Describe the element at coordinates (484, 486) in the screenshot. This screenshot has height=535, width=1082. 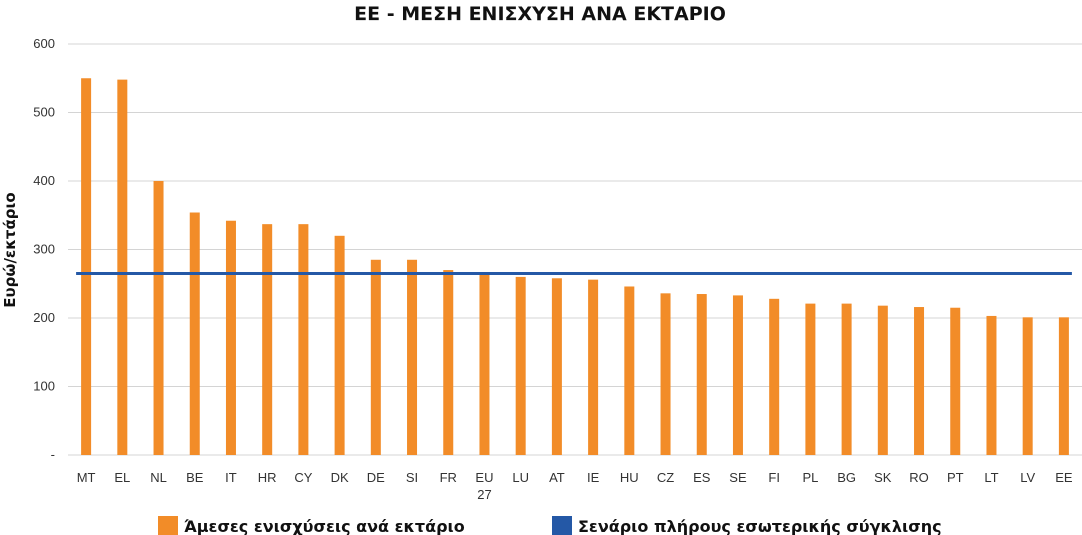
I see `x-tick-label: EU 27` at that location.